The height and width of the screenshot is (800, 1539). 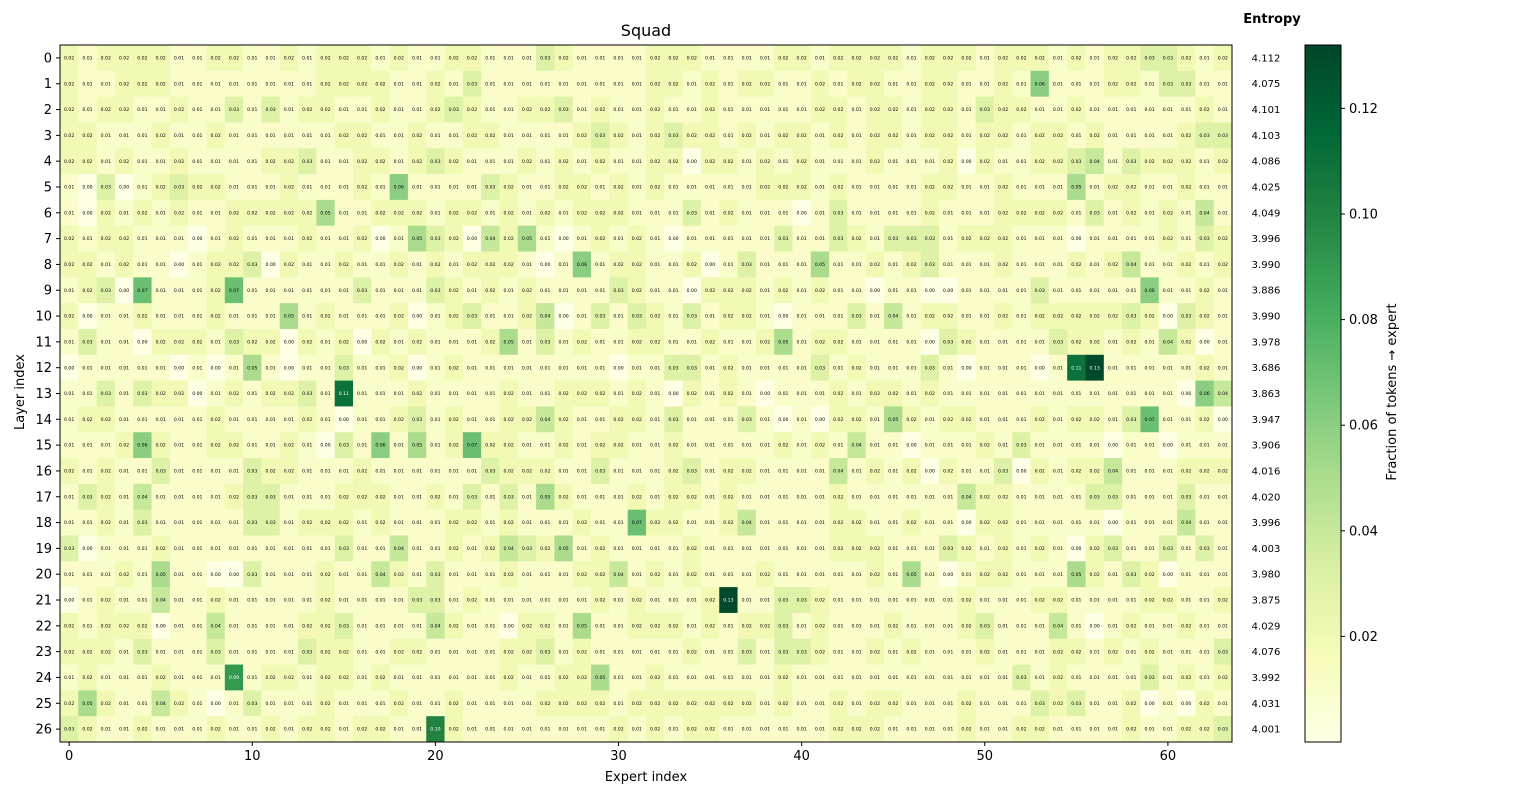 I want to click on heatmap-cell-label: 0.06, so click(x=582, y=265).